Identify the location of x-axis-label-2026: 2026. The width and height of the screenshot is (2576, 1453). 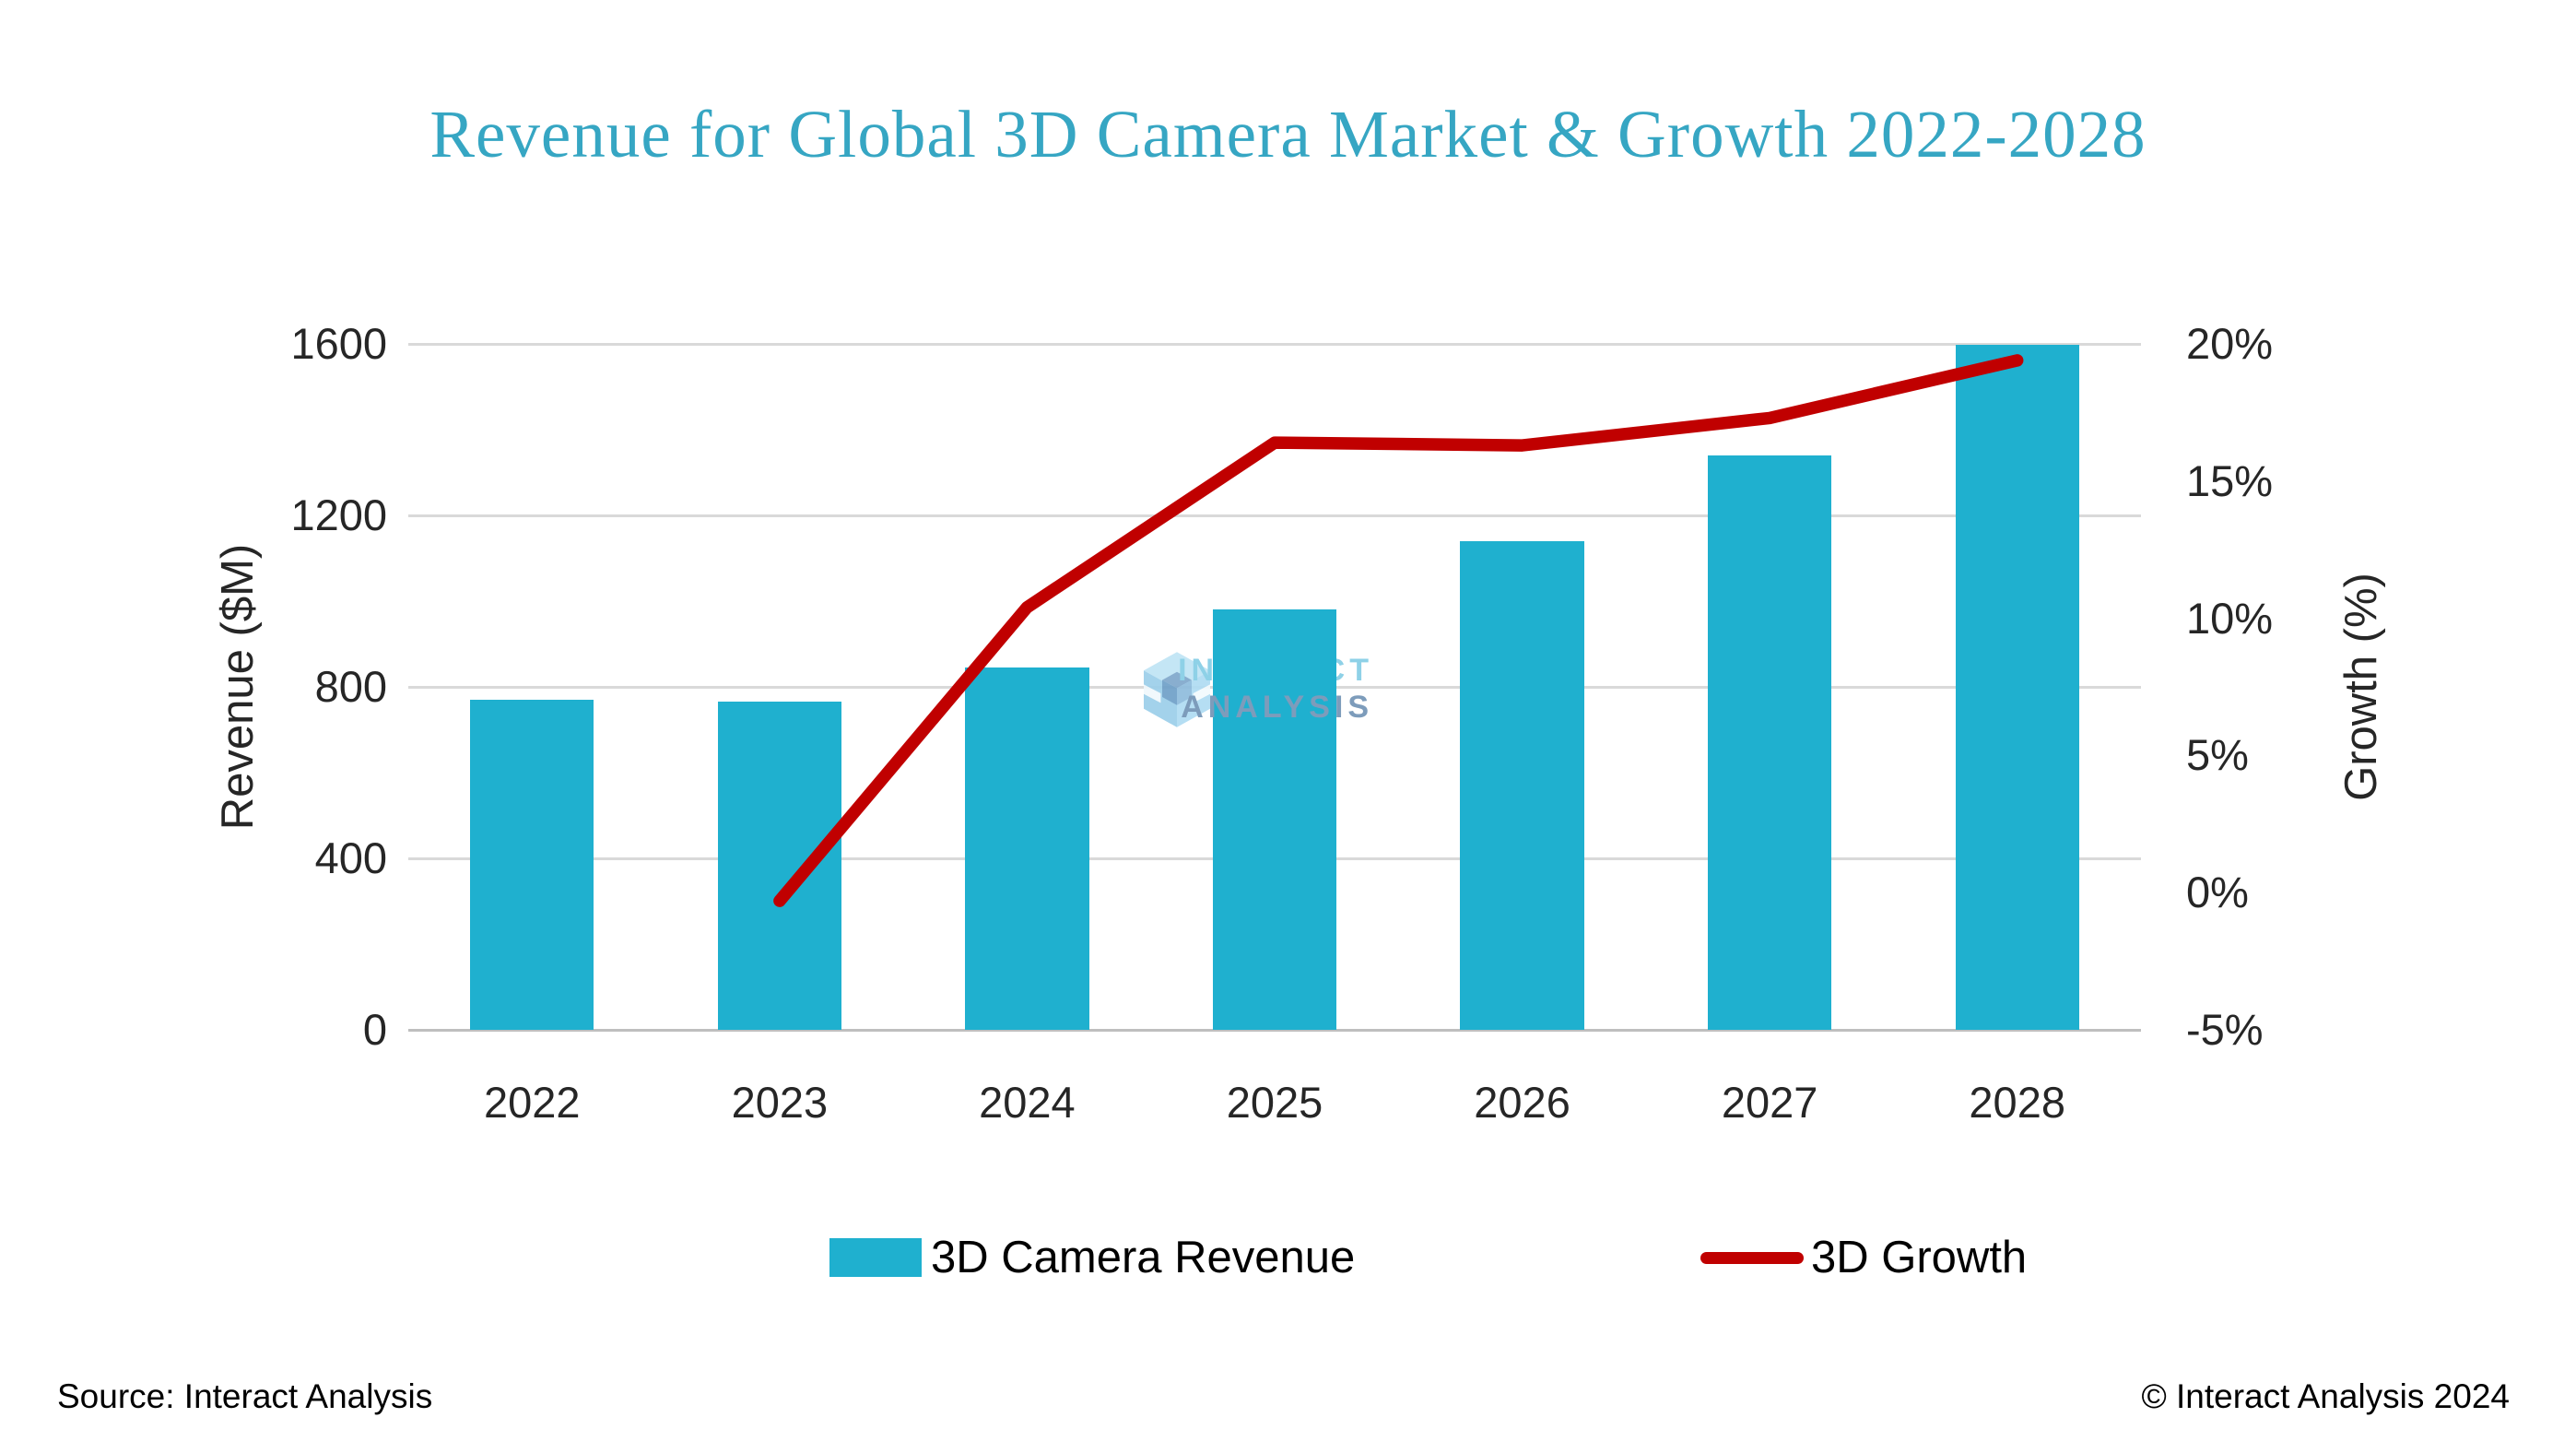
(1522, 1102).